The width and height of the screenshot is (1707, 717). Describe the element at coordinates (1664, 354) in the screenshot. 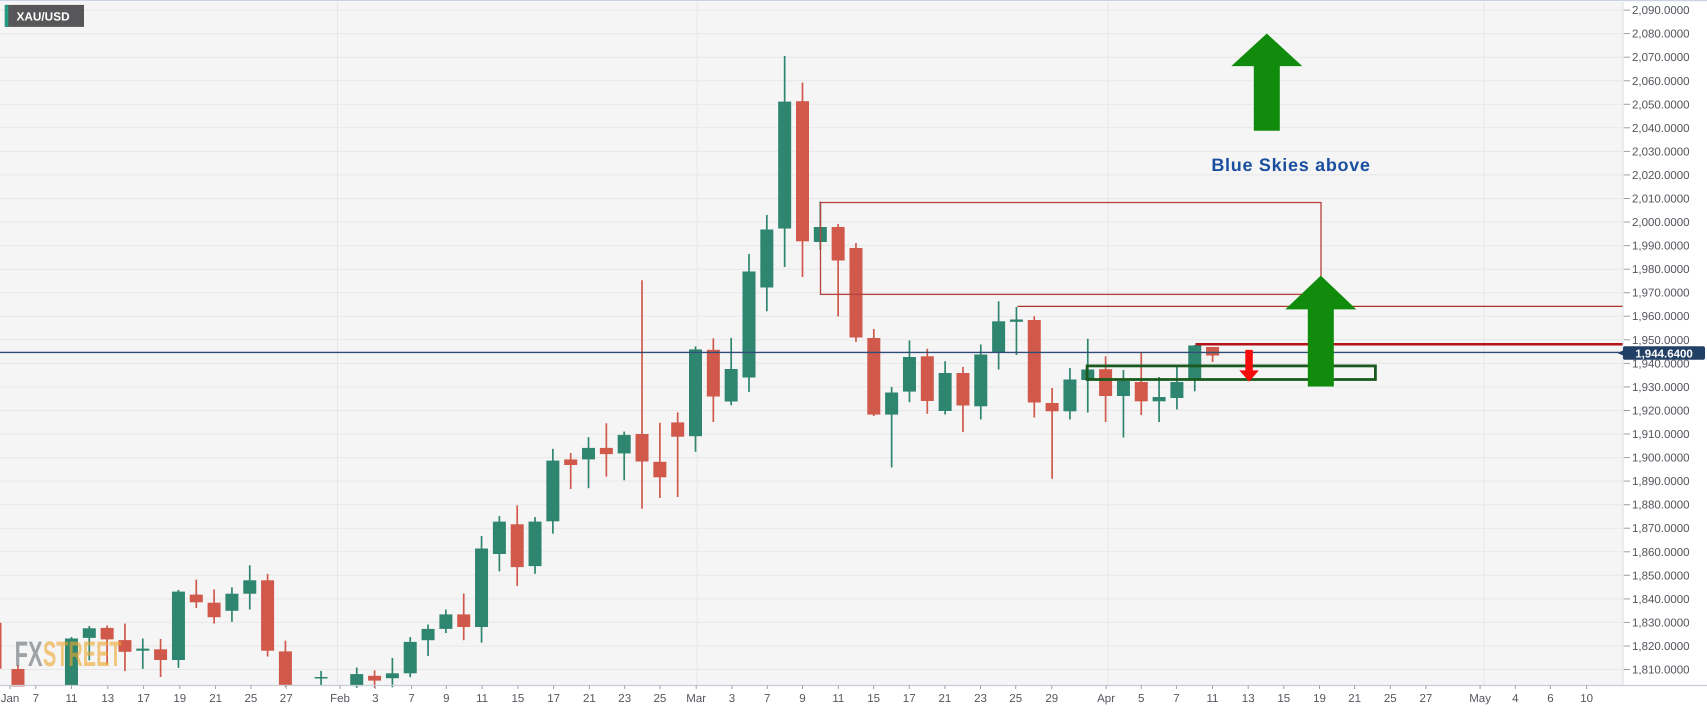

I see `svg-text: 1,944.6400` at that location.